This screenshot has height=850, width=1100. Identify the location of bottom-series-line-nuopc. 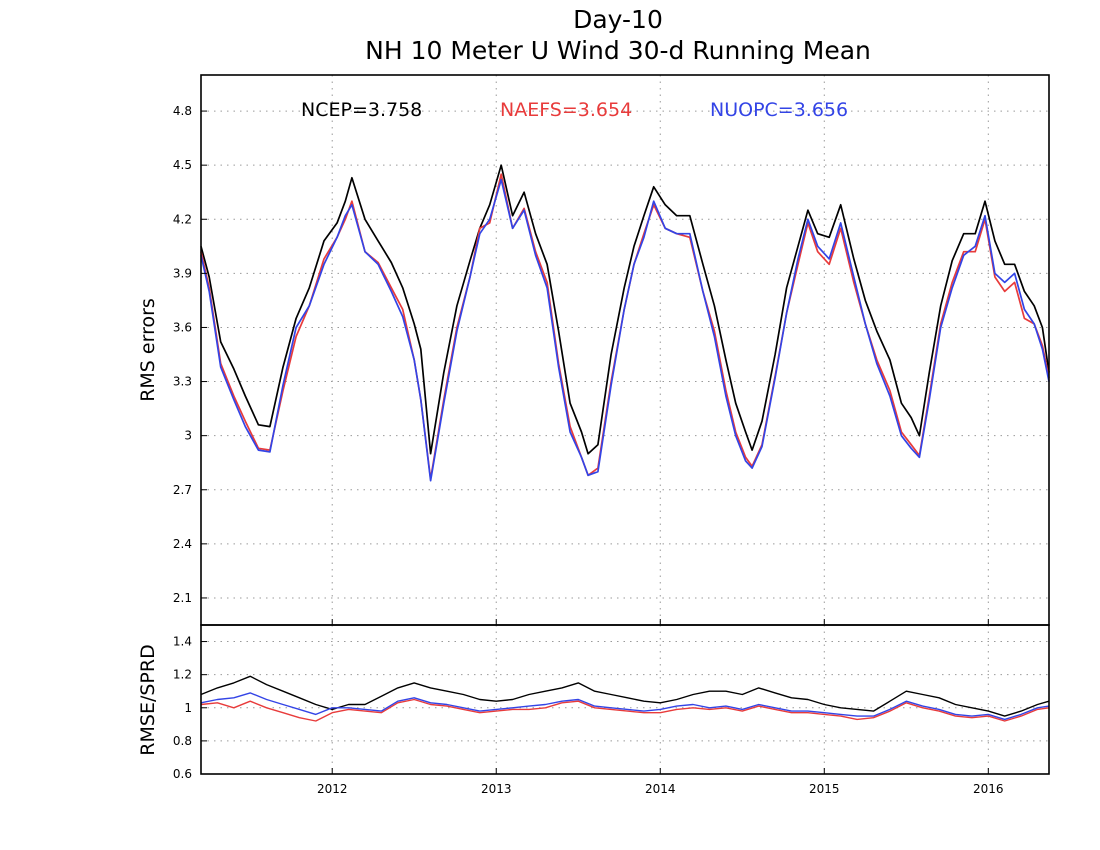
(625, 706).